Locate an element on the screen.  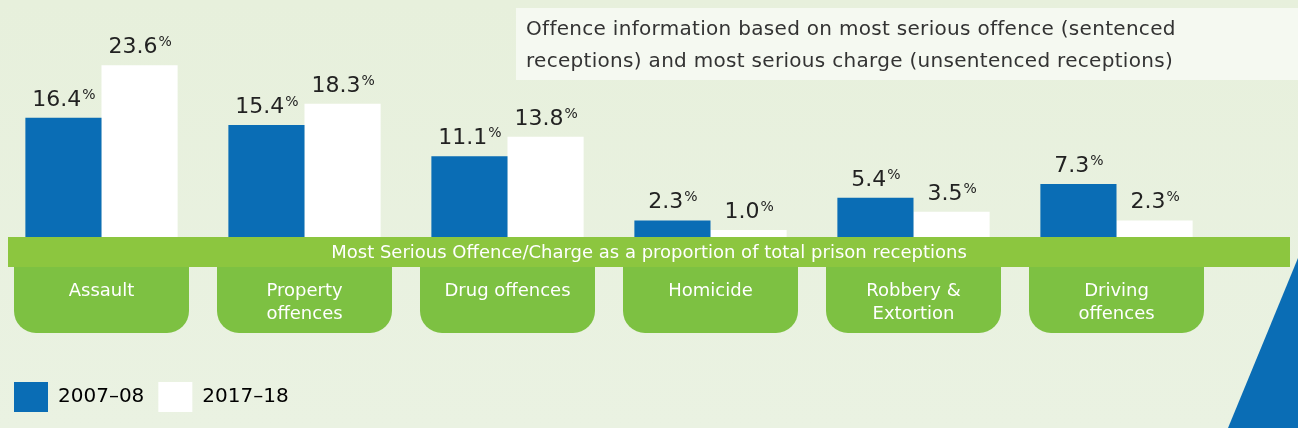
x-tick-label: Drug offences is located at coordinates (507, 289).